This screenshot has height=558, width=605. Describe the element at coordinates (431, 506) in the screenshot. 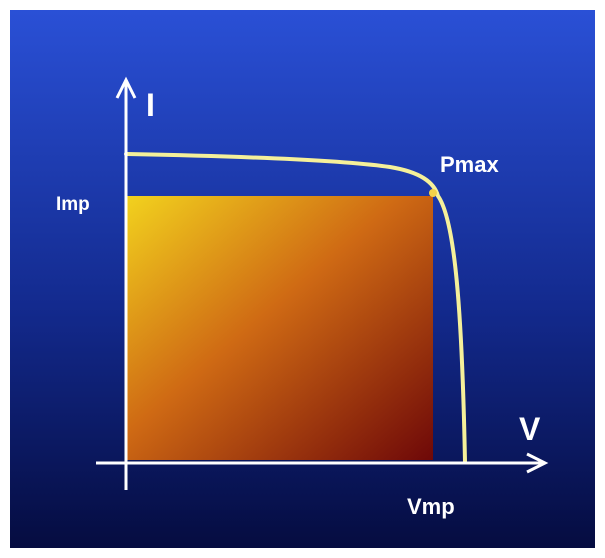

I see `vmp-label: Vmp` at that location.